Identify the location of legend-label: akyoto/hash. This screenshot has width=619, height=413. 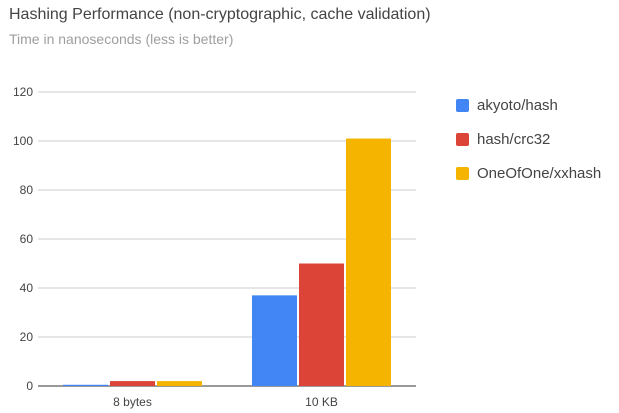
(517, 105).